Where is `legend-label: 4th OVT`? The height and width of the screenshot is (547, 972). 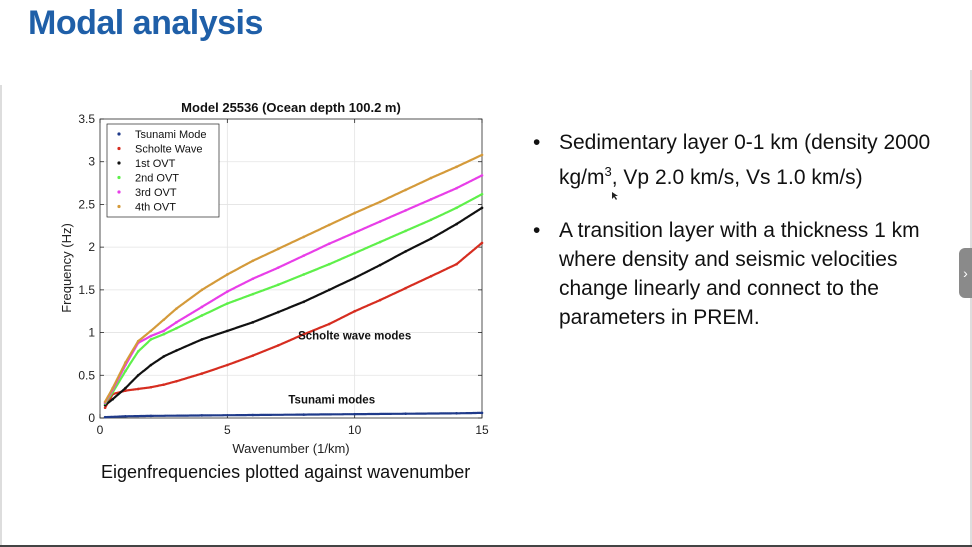 legend-label: 4th OVT is located at coordinates (155, 208).